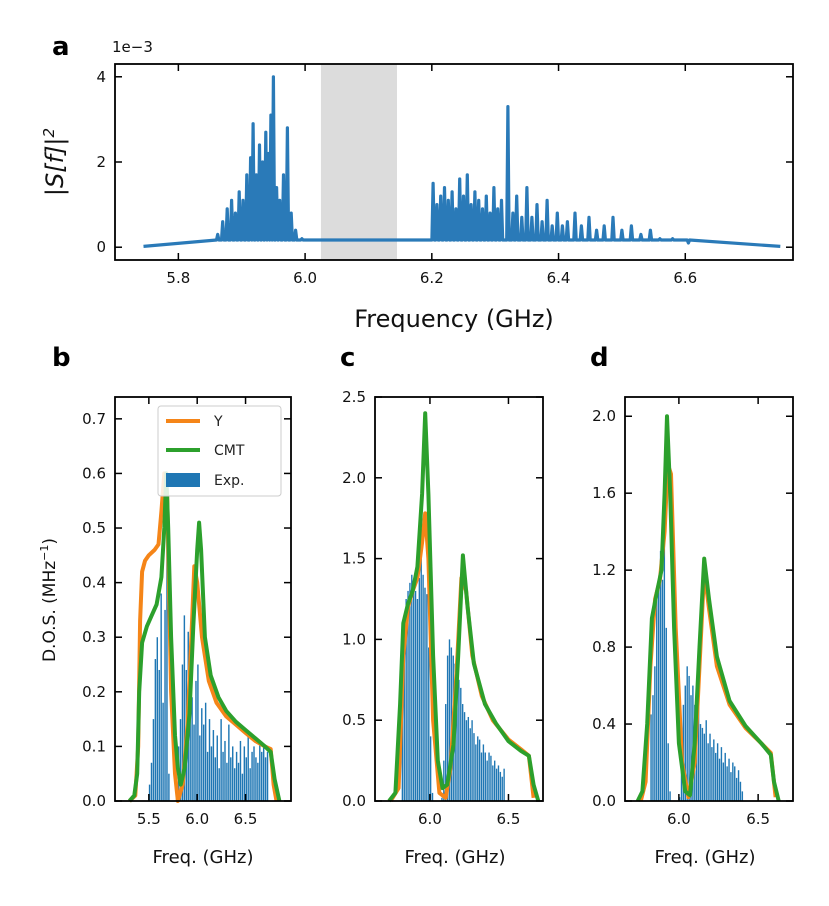  Describe the element at coordinates (94, 473) in the screenshot. I see `panel-b-ytick-label: 0.6` at that location.